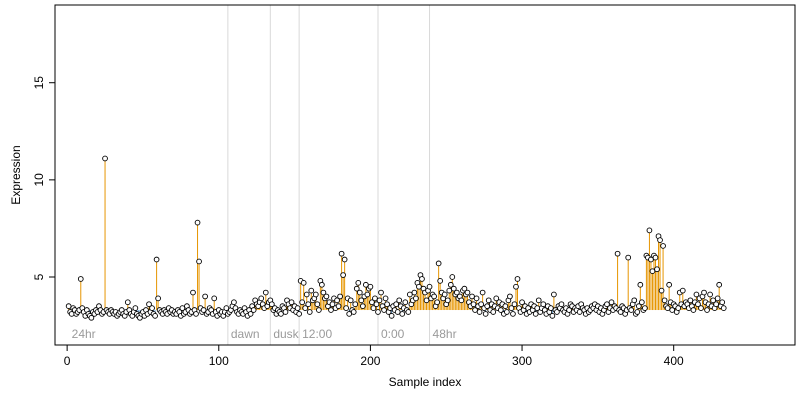  Describe the element at coordinates (674, 361) in the screenshot. I see `x-tick-label: 400` at that location.